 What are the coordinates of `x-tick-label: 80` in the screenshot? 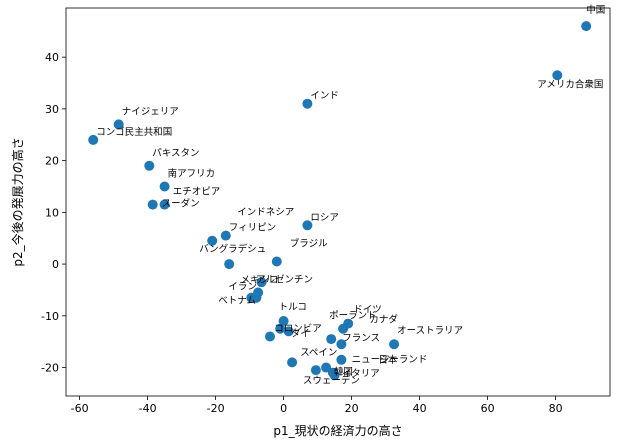 It's located at (556, 408).